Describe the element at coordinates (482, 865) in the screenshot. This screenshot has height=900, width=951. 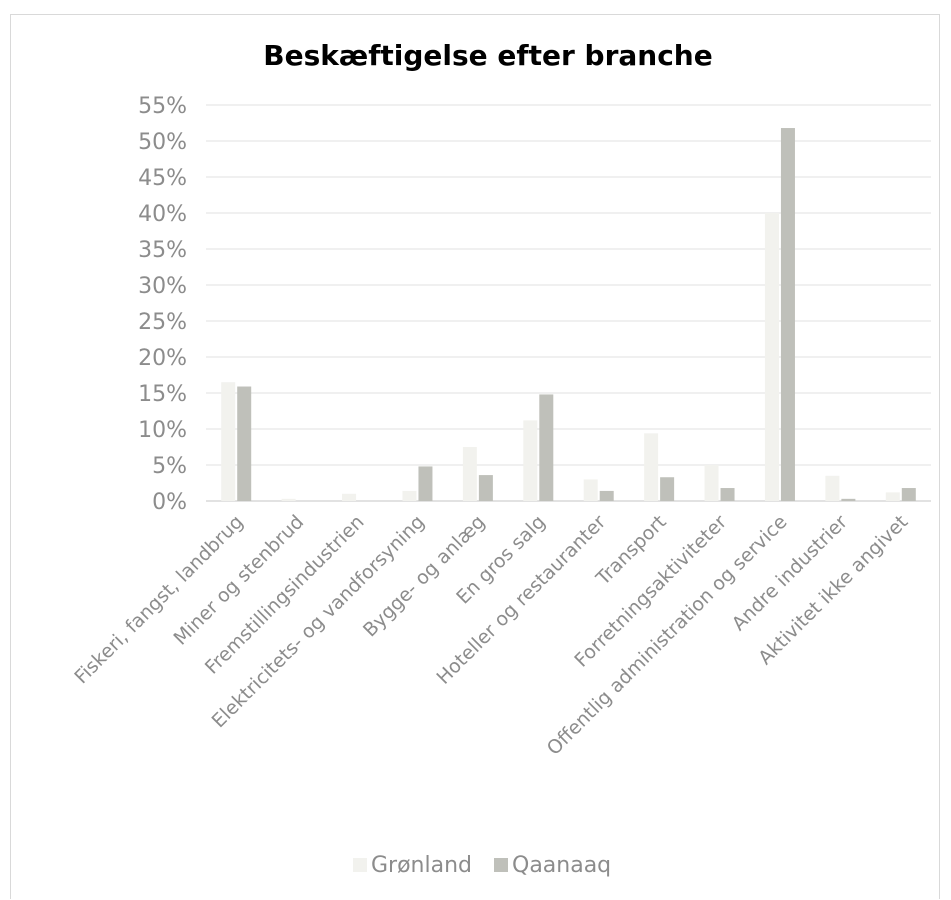
I see `legend: Grønland Qaanaaq` at that location.